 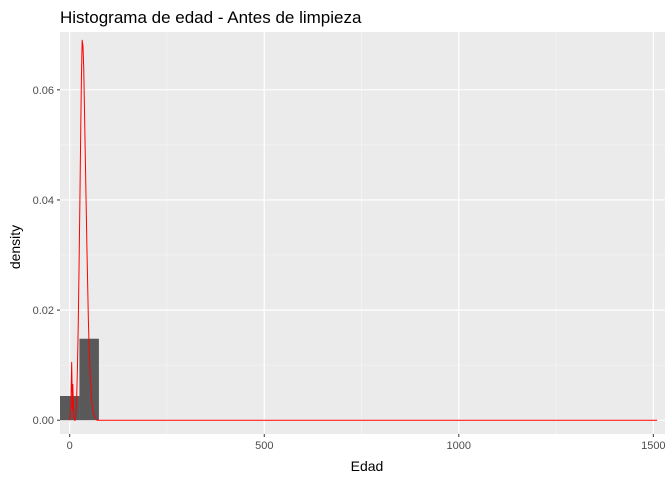 What do you see at coordinates (70, 446) in the screenshot?
I see `x-tick-label: 0` at bounding box center [70, 446].